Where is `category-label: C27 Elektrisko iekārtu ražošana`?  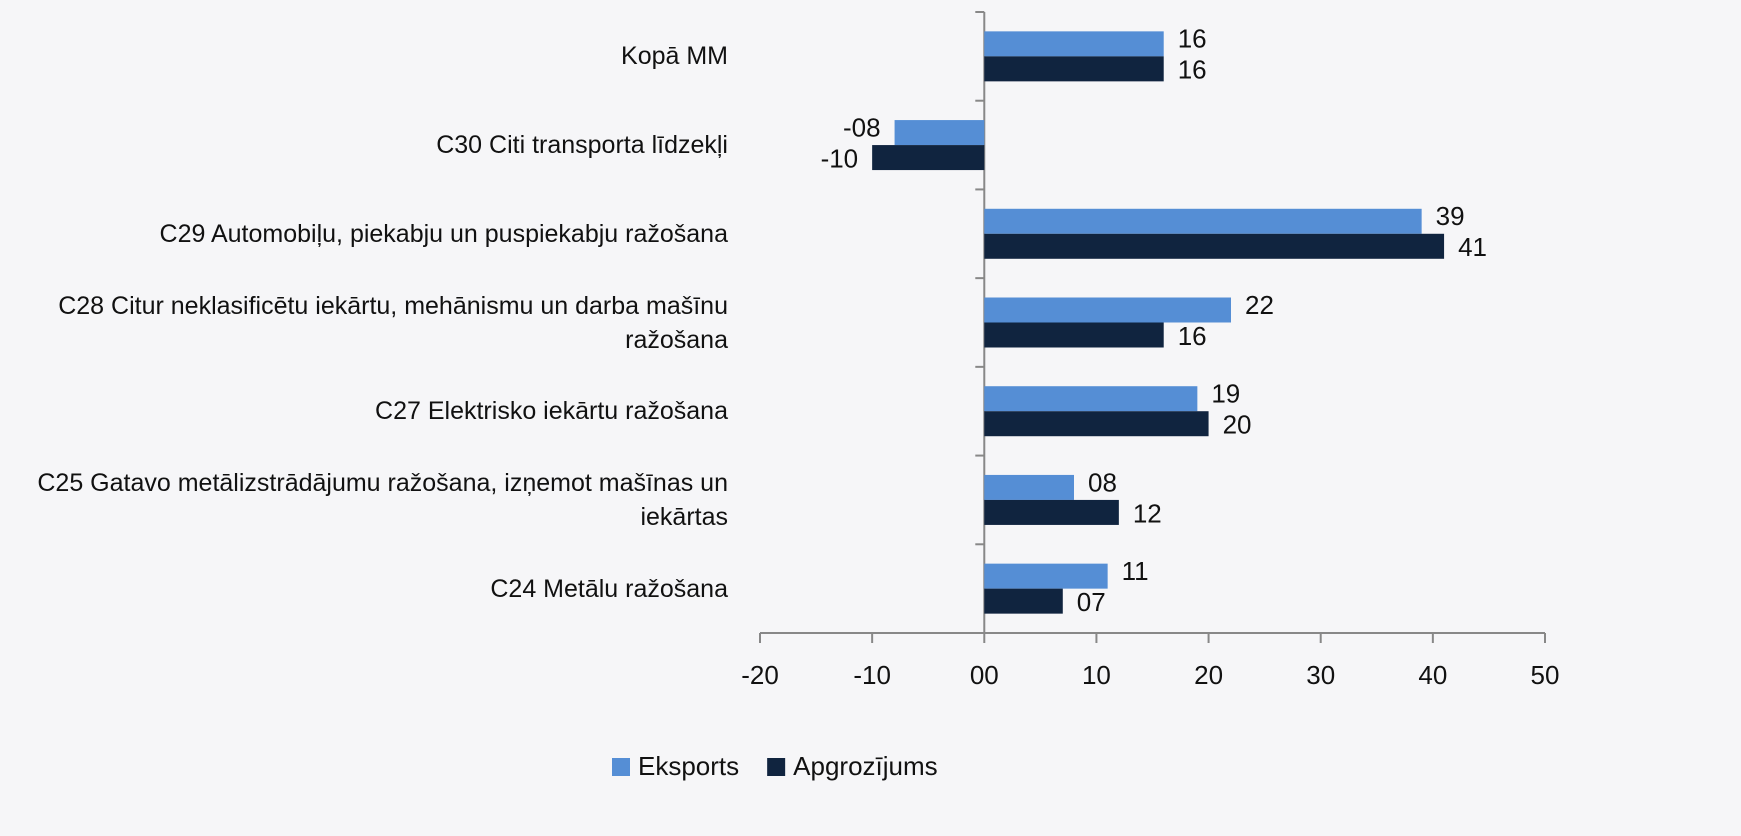
category-label: C27 Elektrisko iekārtu ražošana is located at coordinates (551, 411).